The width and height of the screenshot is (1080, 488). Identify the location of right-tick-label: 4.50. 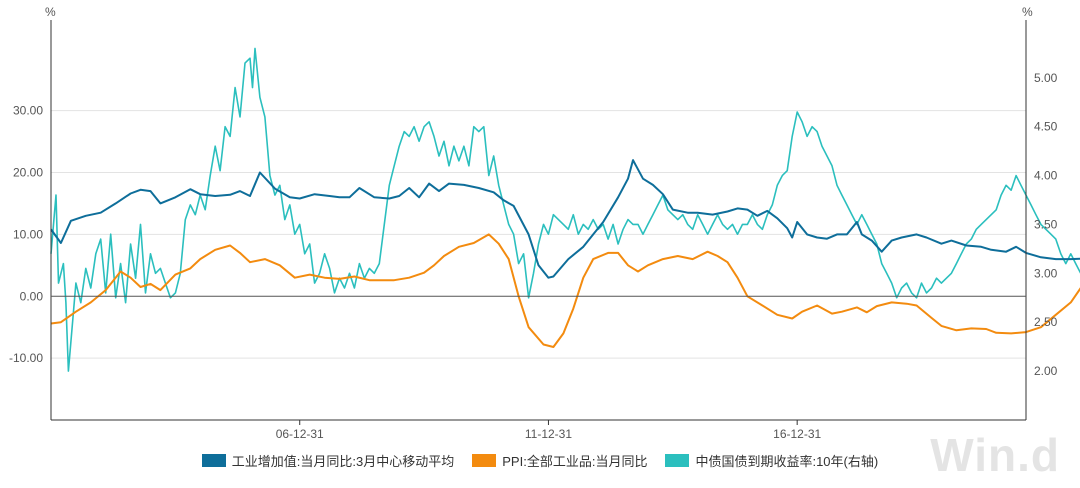
(1046, 127).